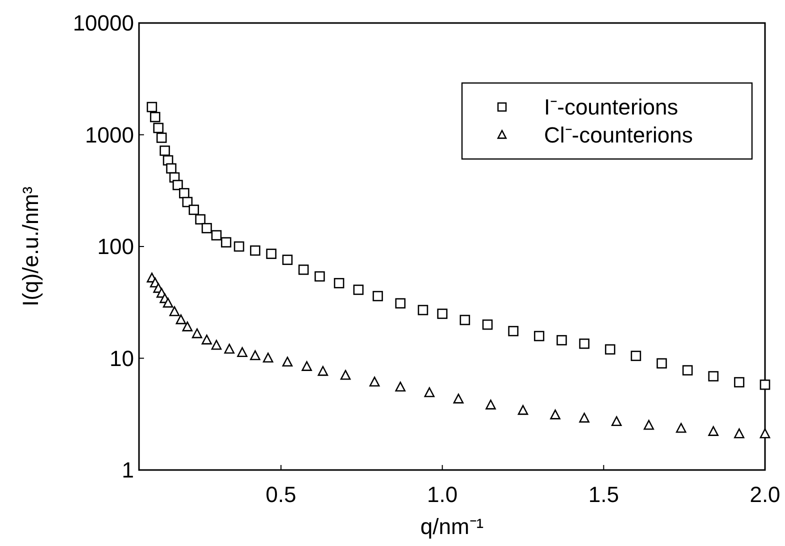 This screenshot has width=785, height=546. What do you see at coordinates (103, 23) in the screenshot?
I see `y-tick-label: 10000` at bounding box center [103, 23].